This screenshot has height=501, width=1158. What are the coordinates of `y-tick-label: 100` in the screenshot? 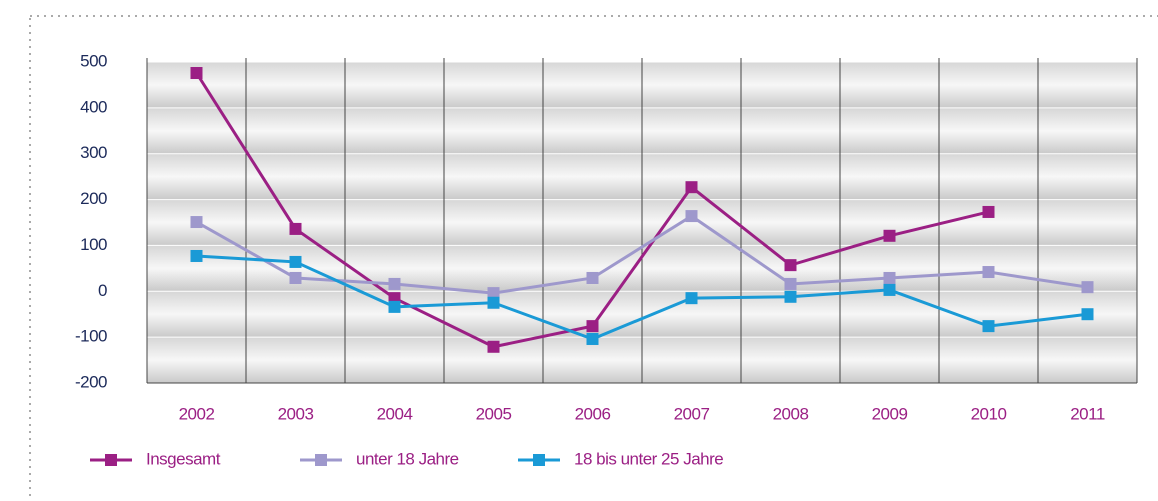 It's located at (93, 244).